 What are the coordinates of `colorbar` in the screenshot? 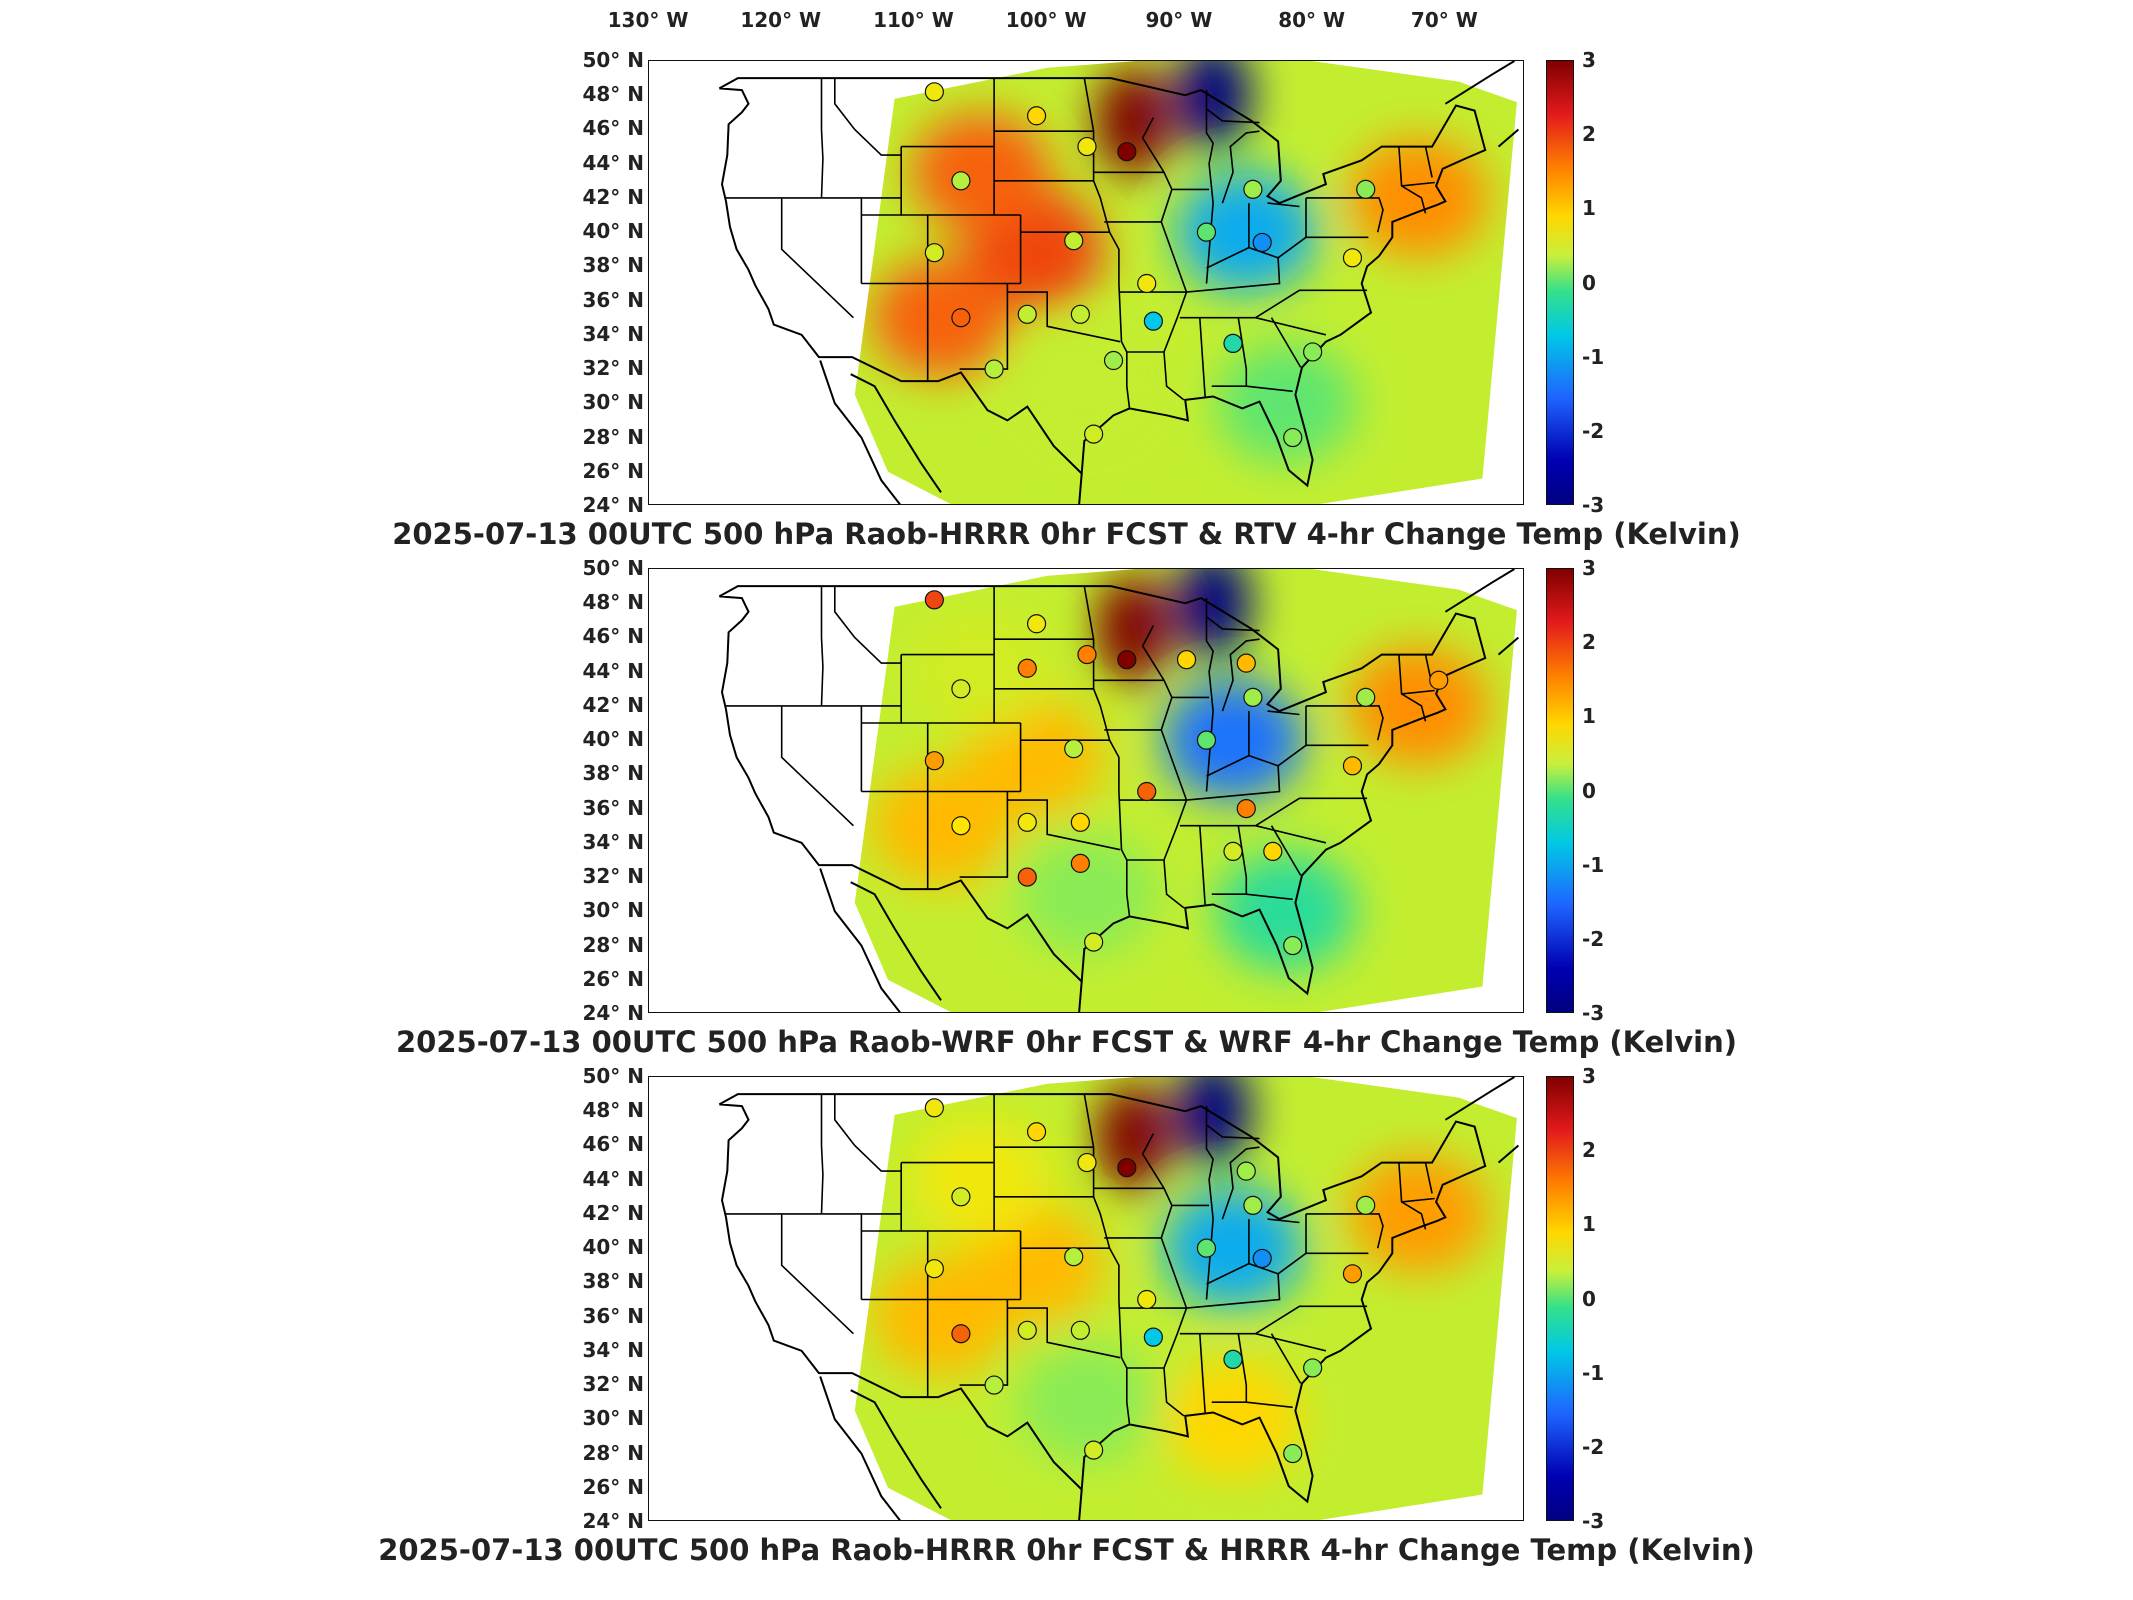 It's located at (1560, 790).